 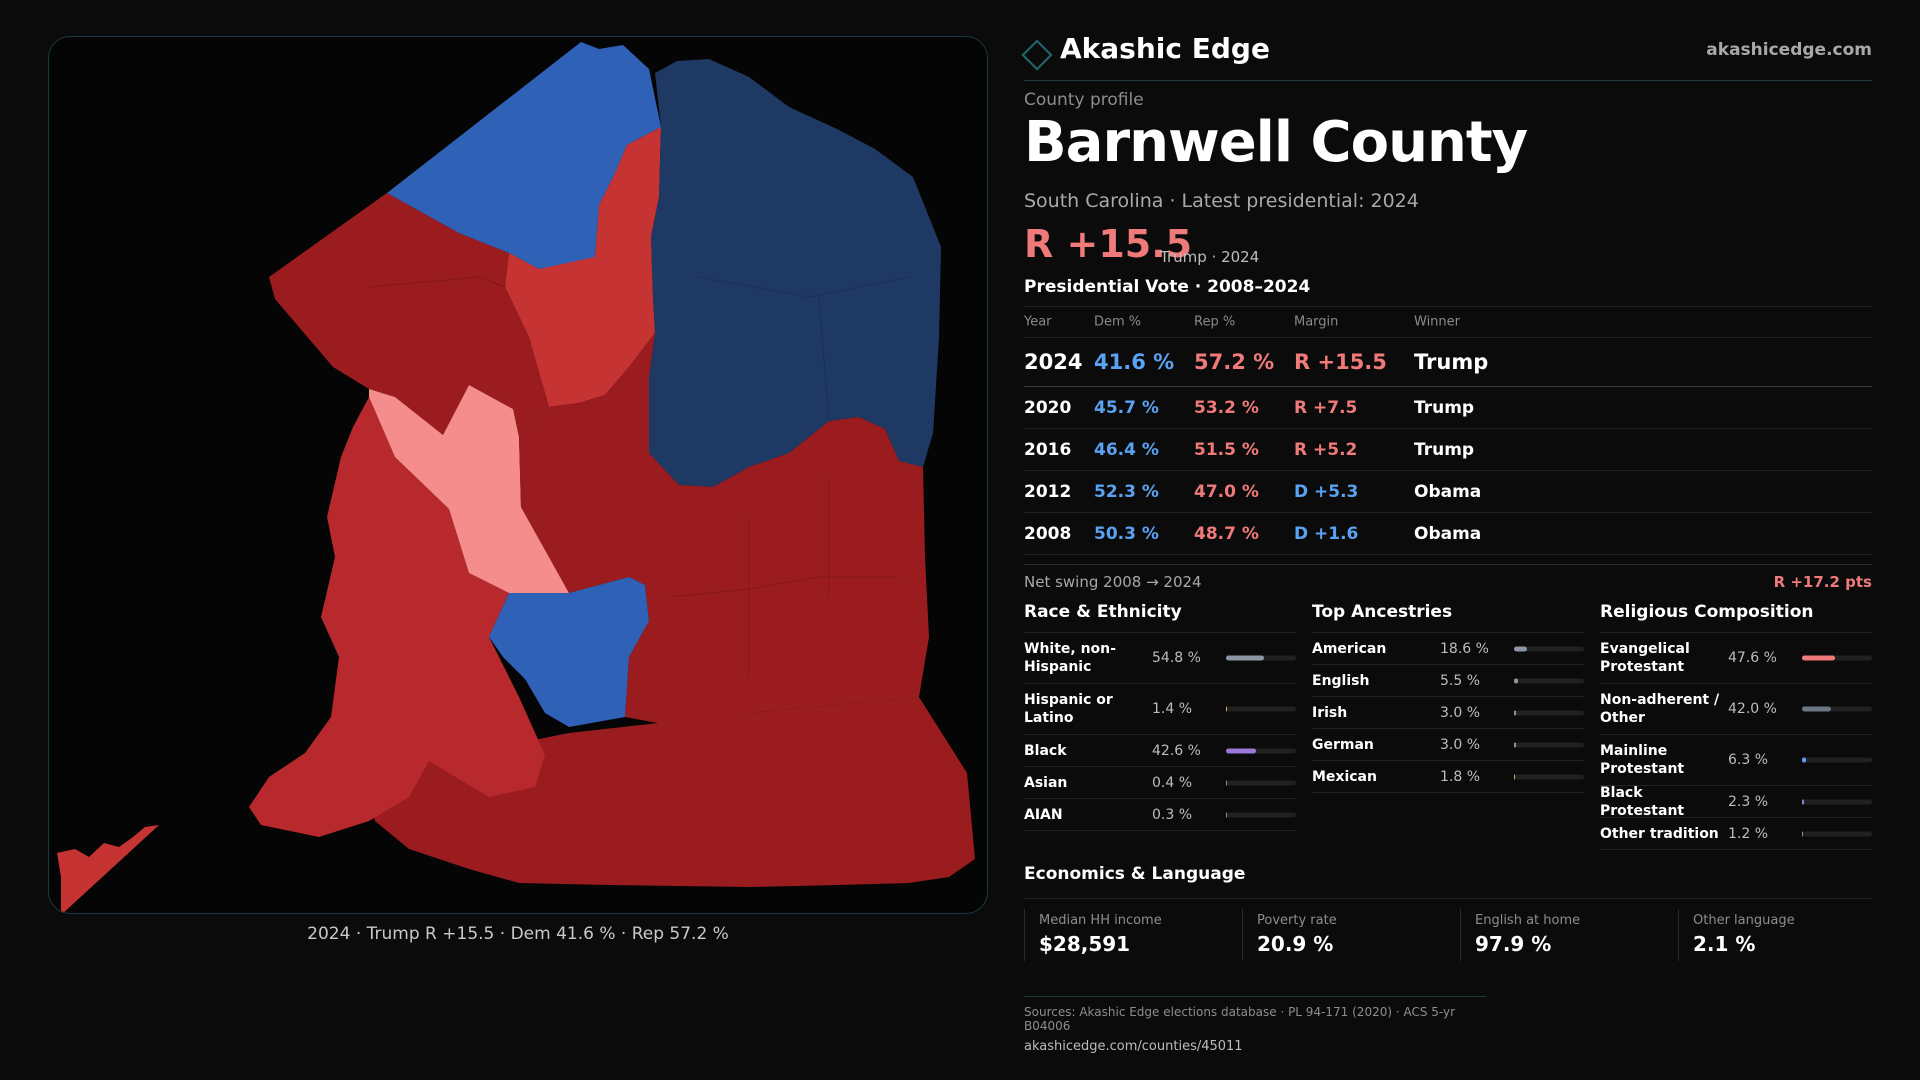 What do you see at coordinates (1135, 874) in the screenshot?
I see `economics-section-title: Economics & Language` at bounding box center [1135, 874].